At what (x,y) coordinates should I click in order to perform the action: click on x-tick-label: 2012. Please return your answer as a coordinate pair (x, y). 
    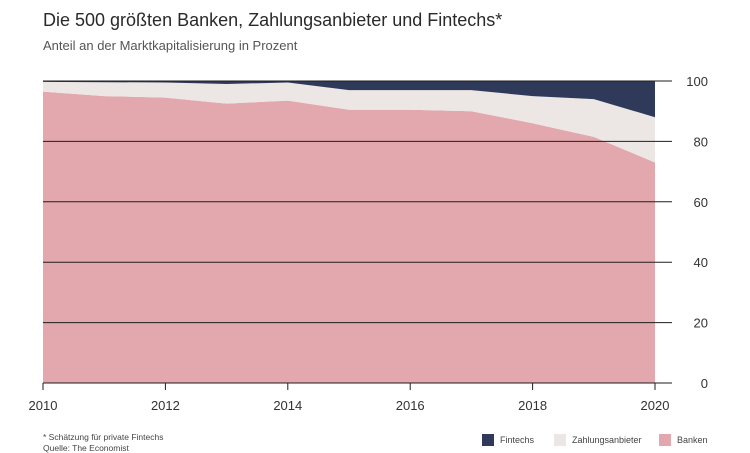
    Looking at the image, I should click on (165, 405).